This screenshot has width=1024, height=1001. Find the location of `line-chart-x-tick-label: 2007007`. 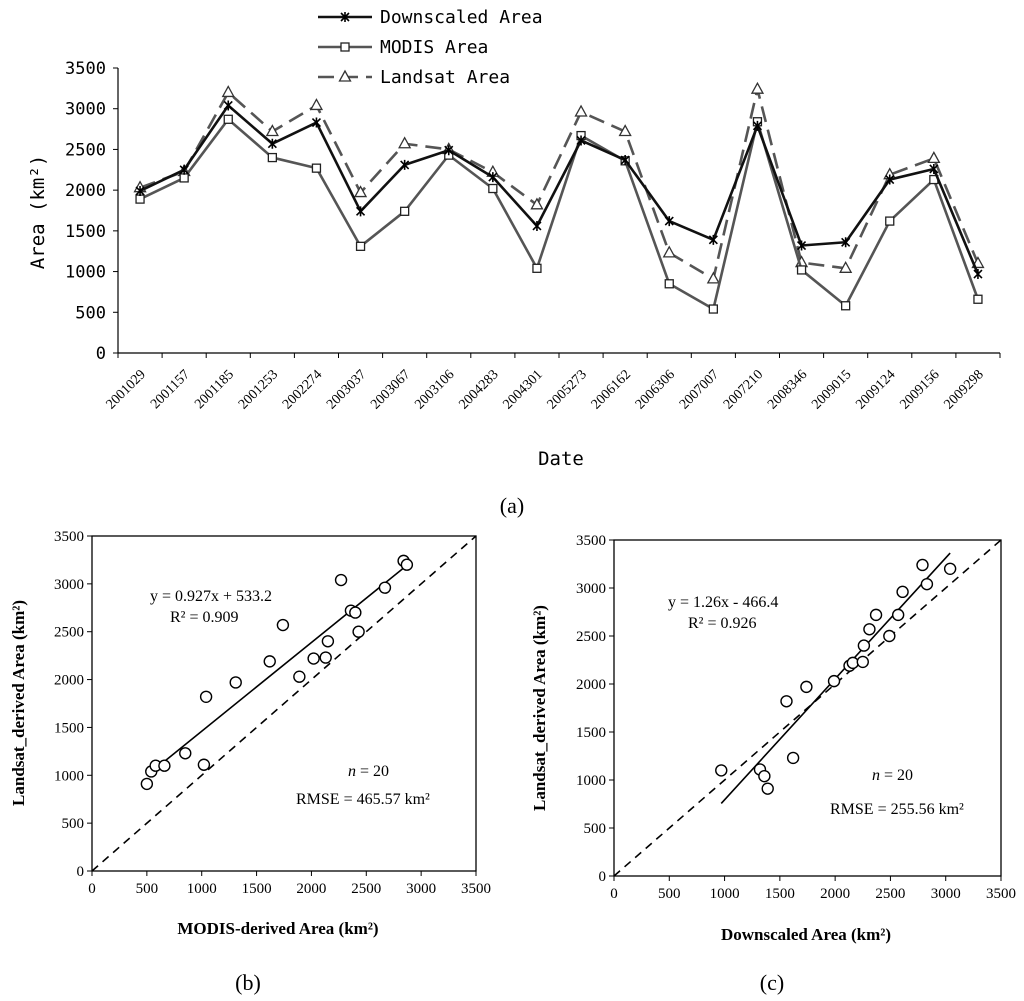

line-chart-x-tick-label: 2007007 is located at coordinates (699, 389).